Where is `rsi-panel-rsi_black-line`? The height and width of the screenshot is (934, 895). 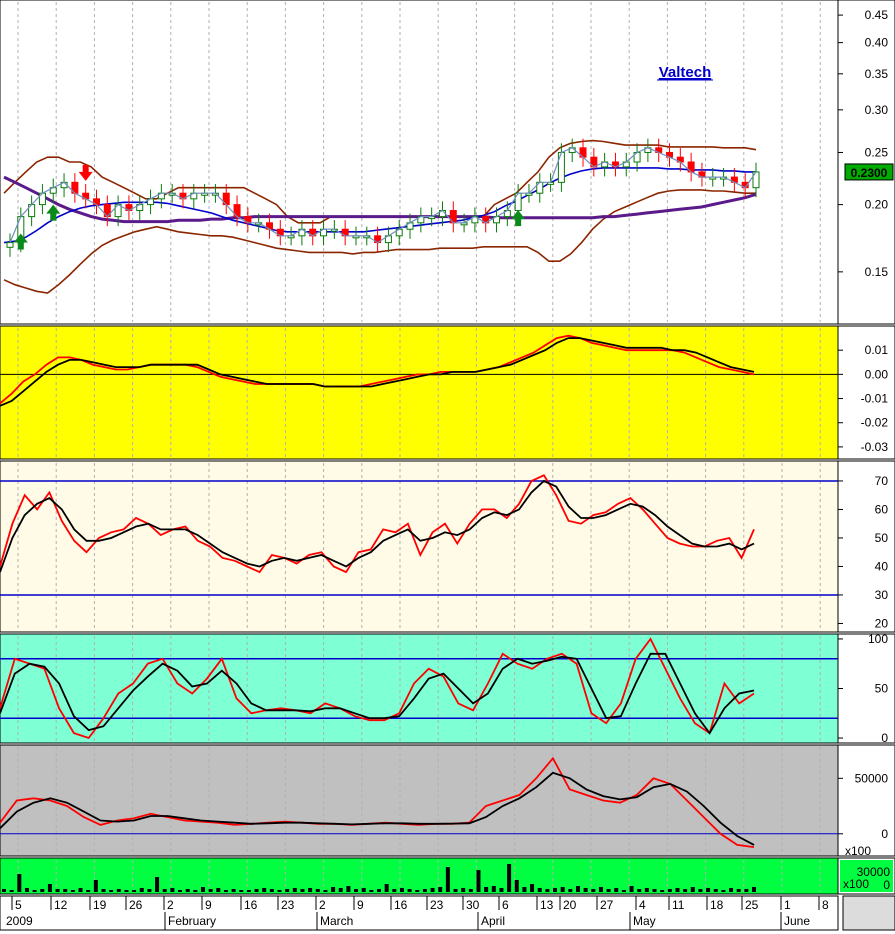
rsi-panel-rsi_black-line is located at coordinates (377, 526).